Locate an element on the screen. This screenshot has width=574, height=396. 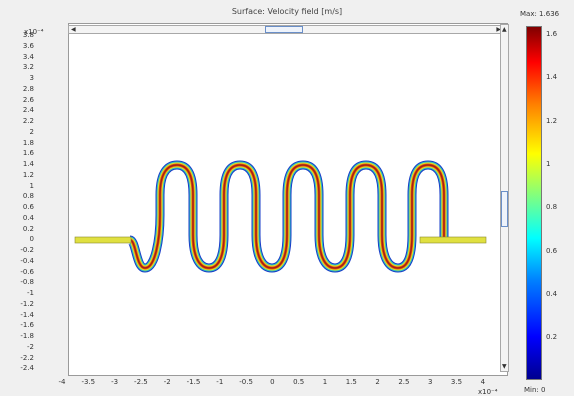
y-tick-label: 0.2 is located at coordinates (28, 228).